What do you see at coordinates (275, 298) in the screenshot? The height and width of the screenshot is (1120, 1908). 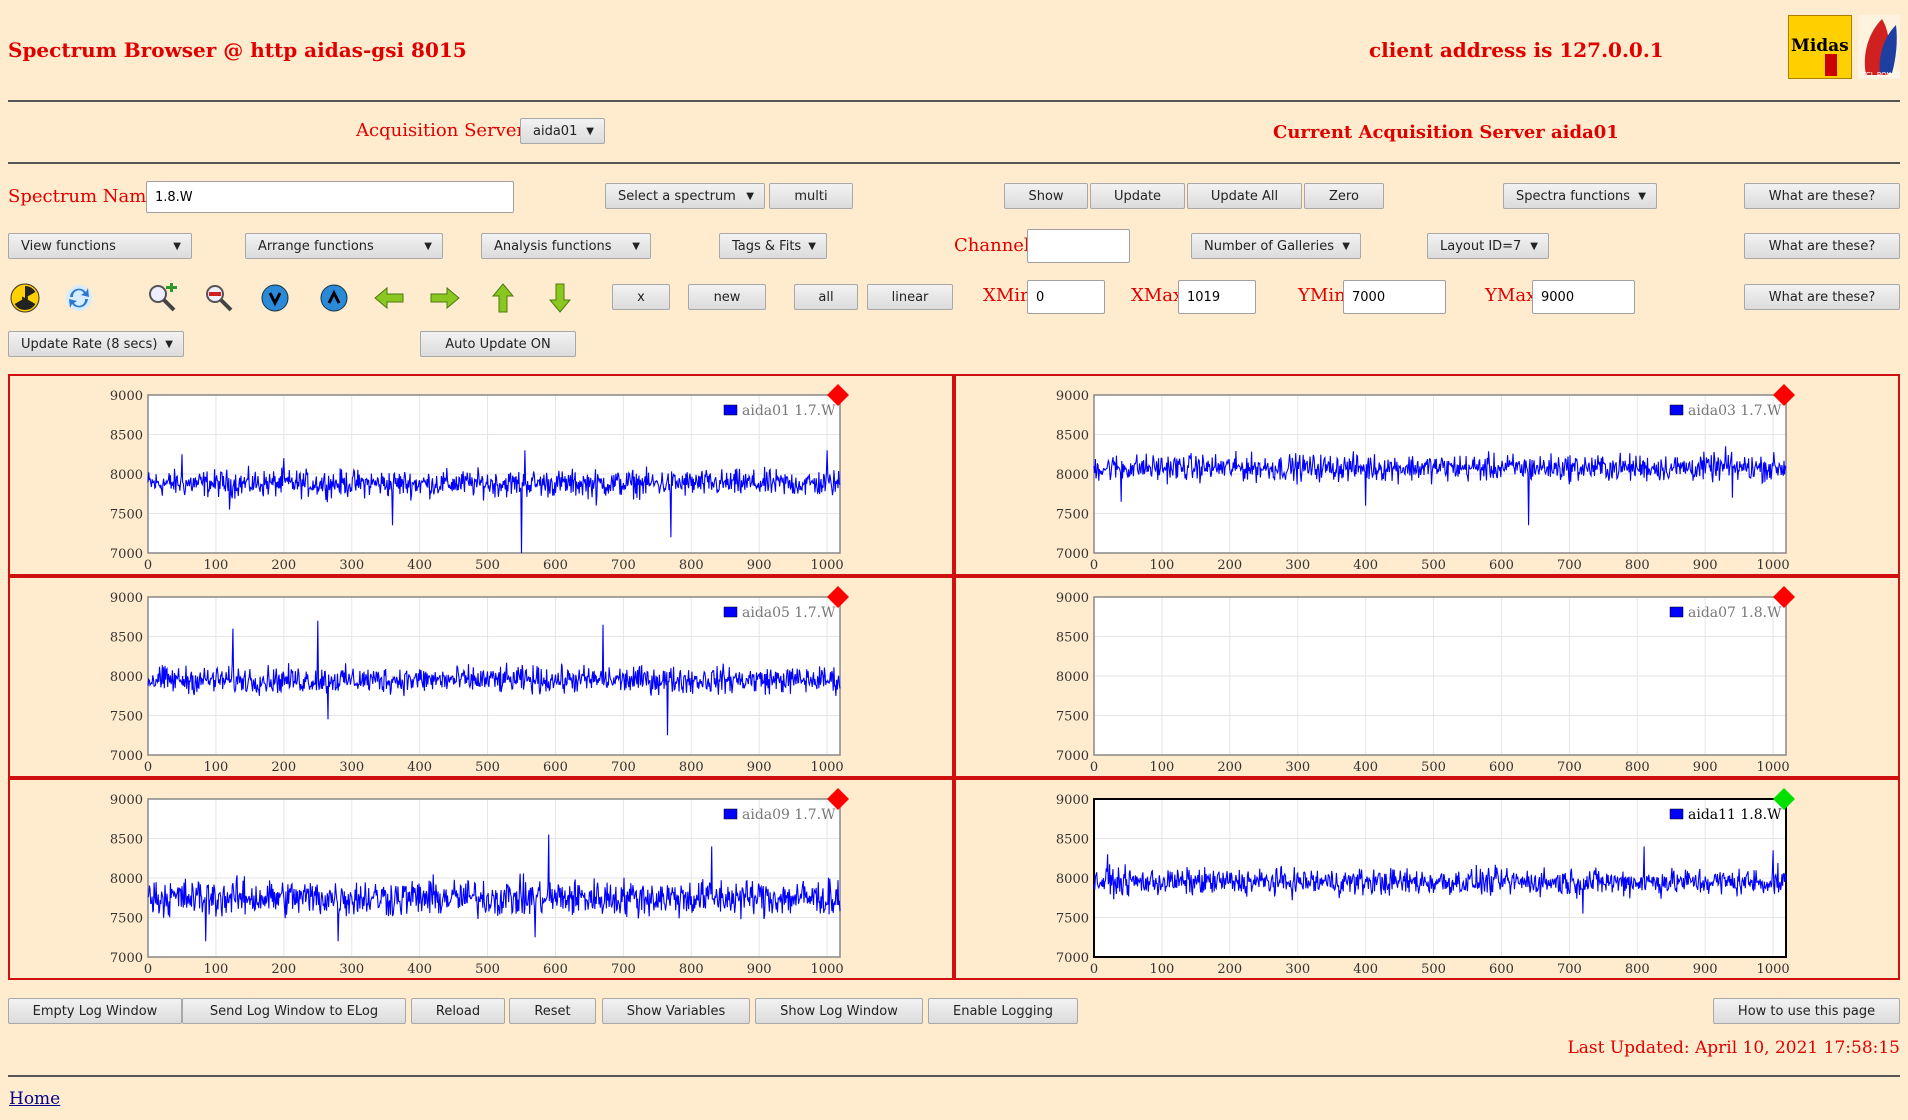 I see `scroll-down-icon` at bounding box center [275, 298].